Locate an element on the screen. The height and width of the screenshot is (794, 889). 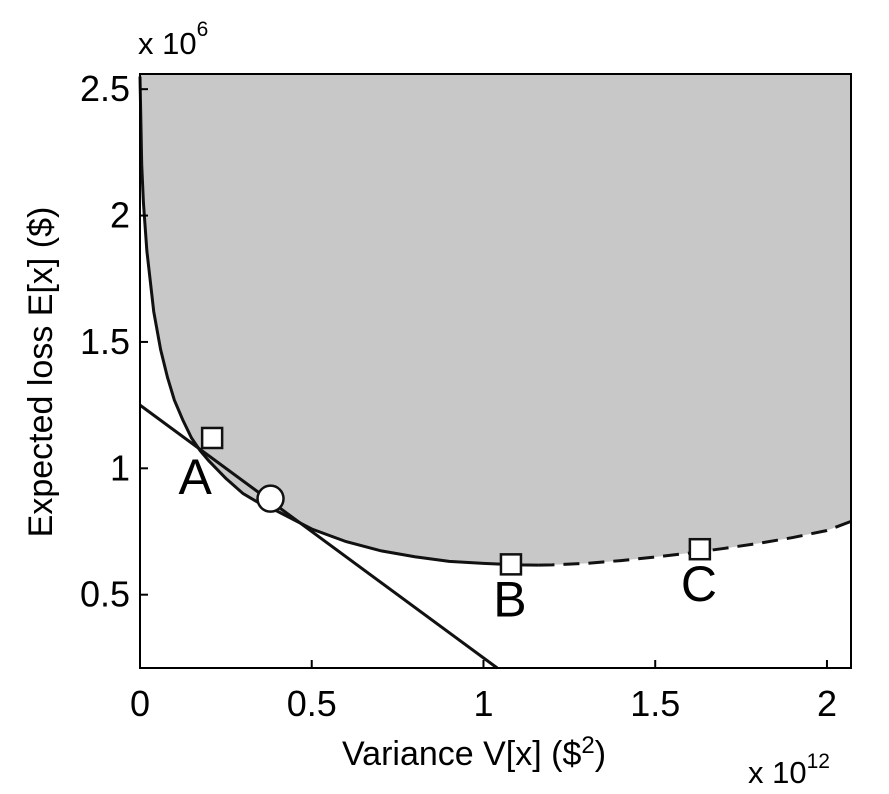
x-axis-label-suffix: ) is located at coordinates (600, 754).